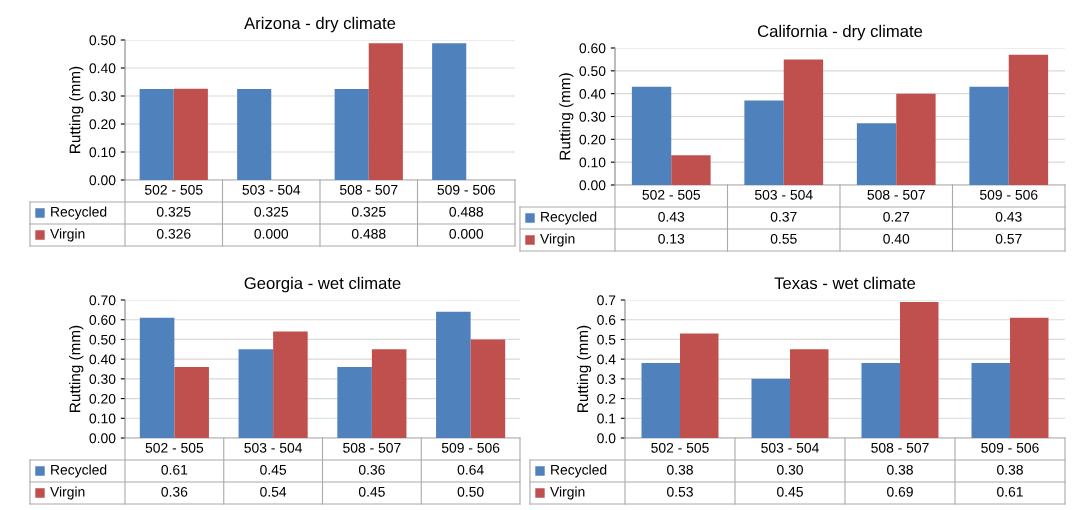 This screenshot has height=510, width=1076. What do you see at coordinates (606, 398) in the screenshot?
I see `y-tick-label: 0.2` at bounding box center [606, 398].